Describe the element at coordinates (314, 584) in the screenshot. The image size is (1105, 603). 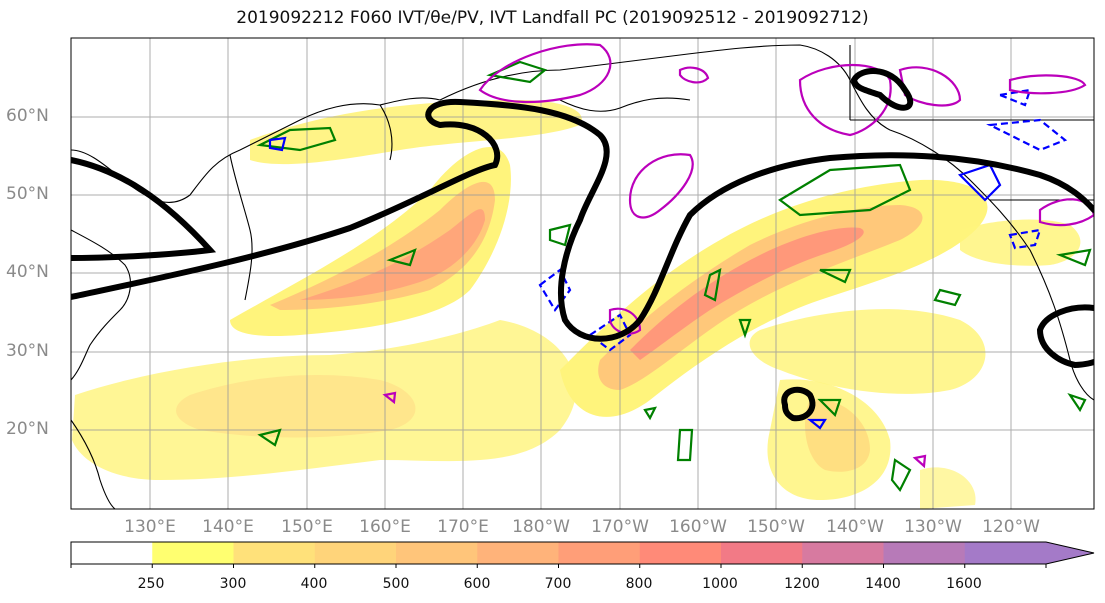
I see `colorbar-tick-label: 400` at that location.